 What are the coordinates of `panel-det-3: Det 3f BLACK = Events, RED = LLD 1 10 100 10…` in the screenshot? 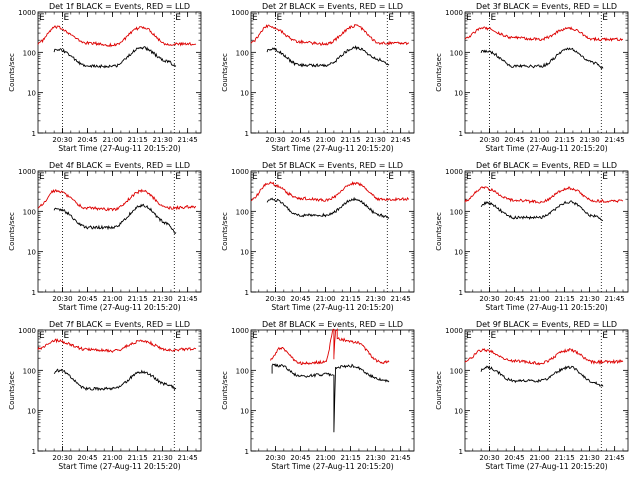 It's located at (532, 77).